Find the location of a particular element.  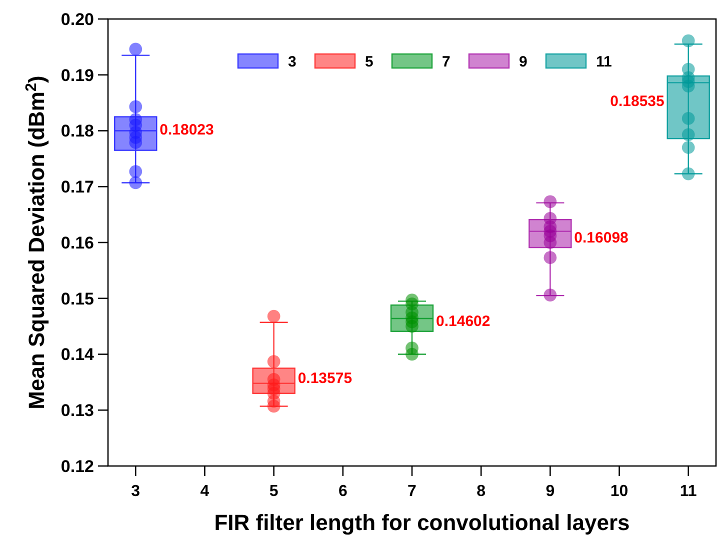

annotation: 0.14602 is located at coordinates (463, 321).